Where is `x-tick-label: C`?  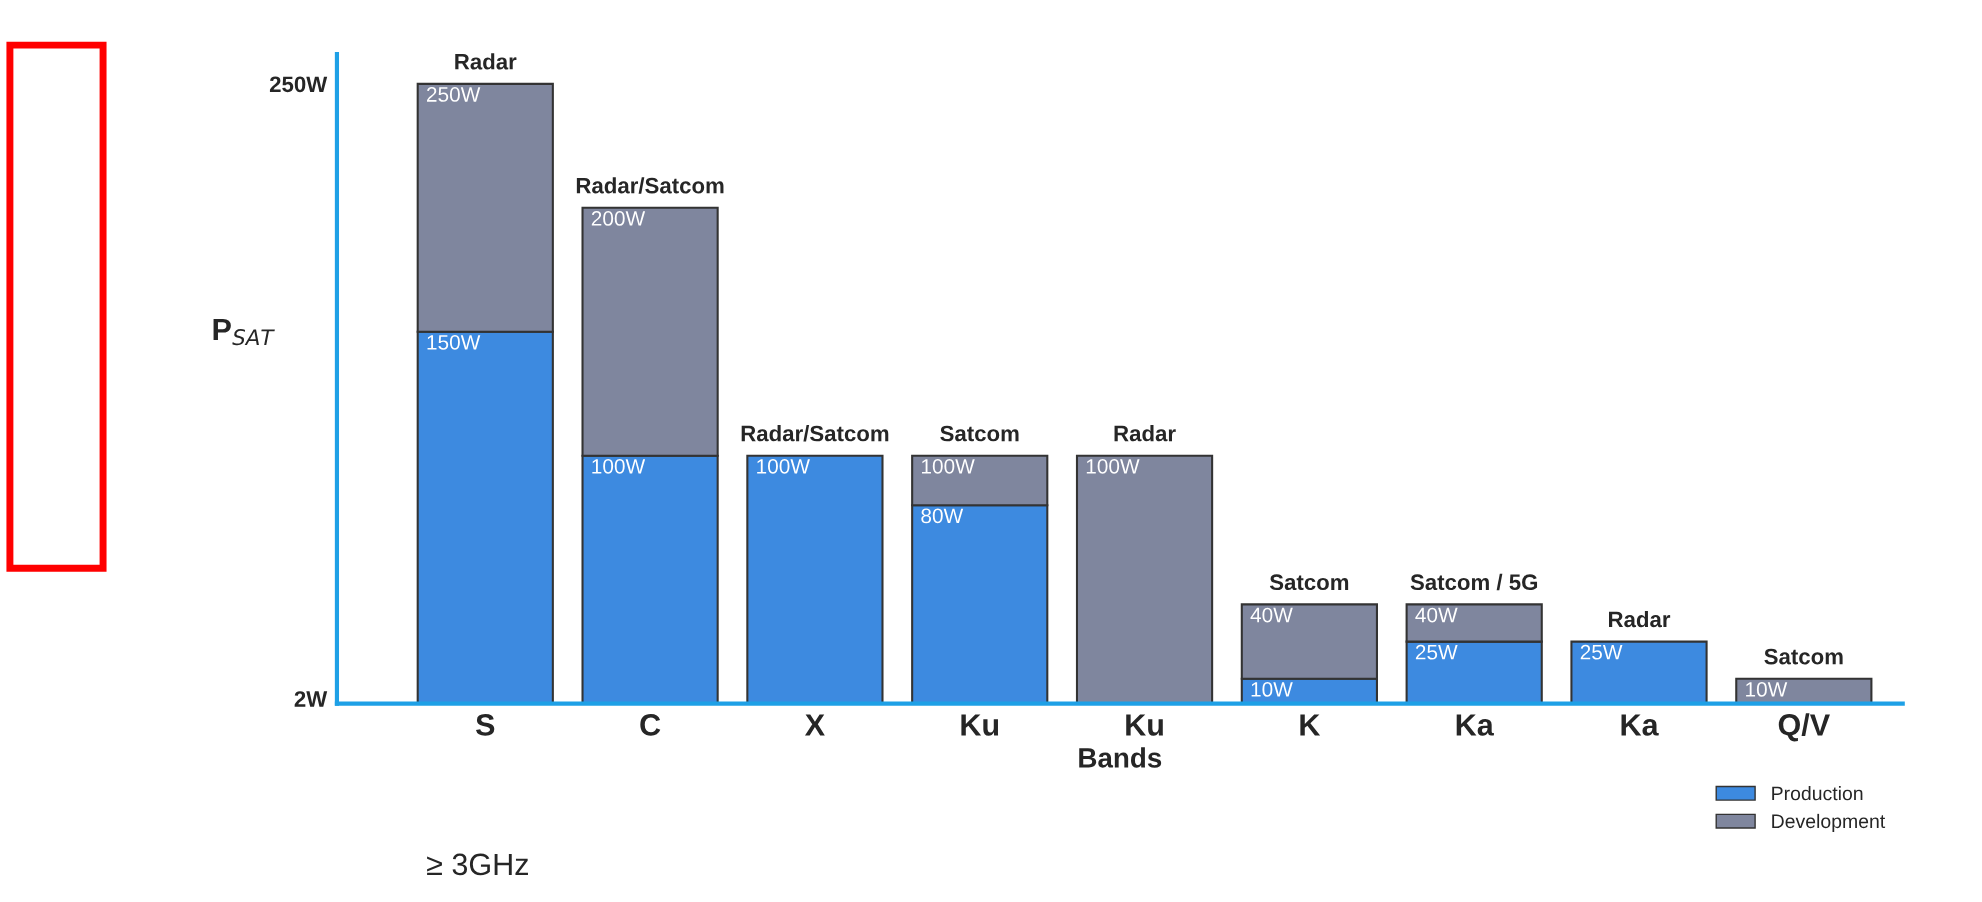 x-tick-label: C is located at coordinates (650, 725).